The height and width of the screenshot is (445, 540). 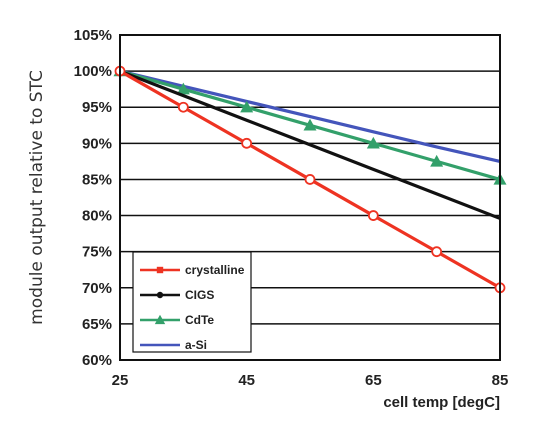 I want to click on x-tick-label: 45, so click(x=246, y=380).